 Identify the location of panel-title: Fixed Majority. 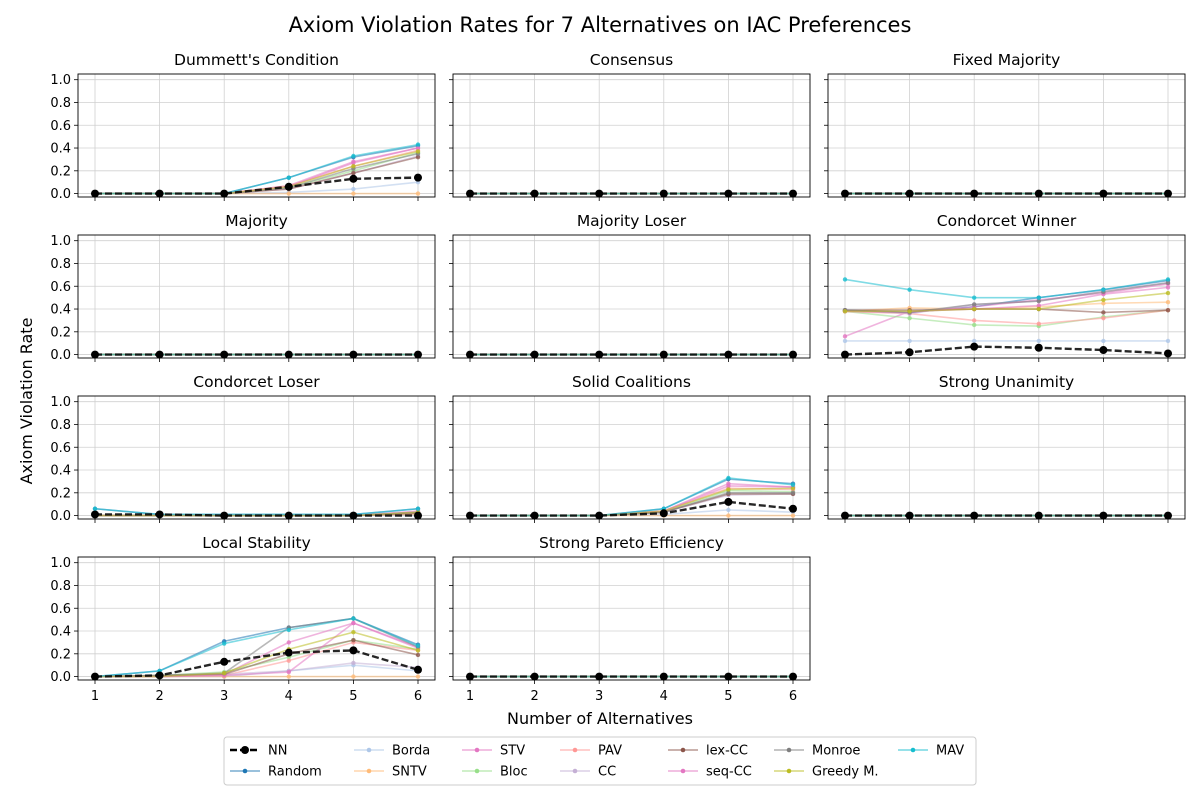
(1007, 60).